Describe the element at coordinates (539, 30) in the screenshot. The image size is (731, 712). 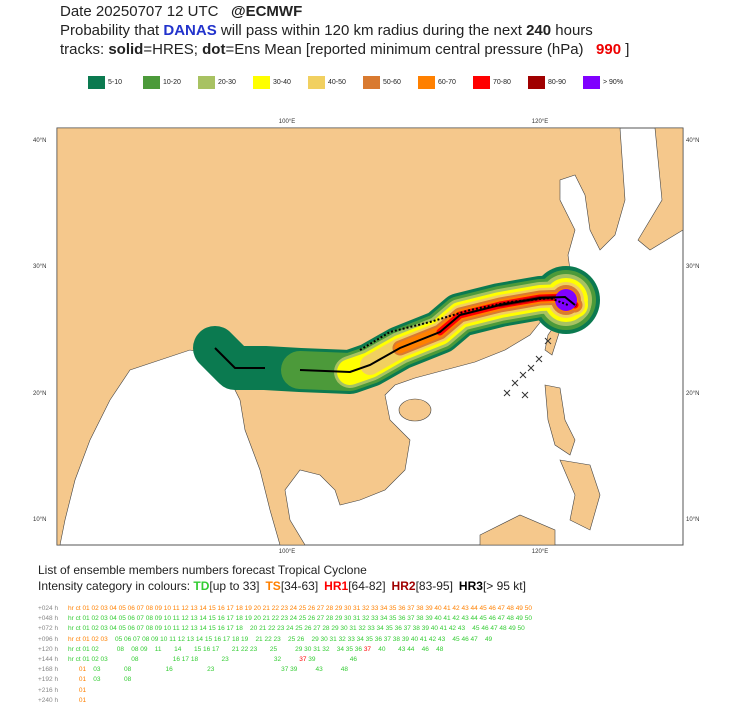
I see `hours: 240` at that location.